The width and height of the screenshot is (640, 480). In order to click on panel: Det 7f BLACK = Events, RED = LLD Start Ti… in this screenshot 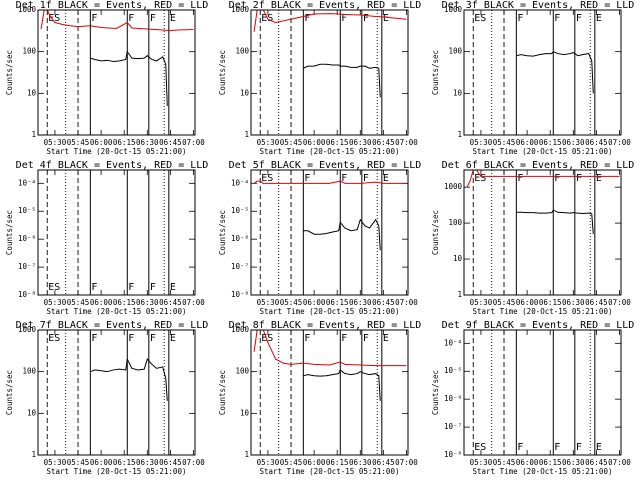, I will do `click(106, 398)`.